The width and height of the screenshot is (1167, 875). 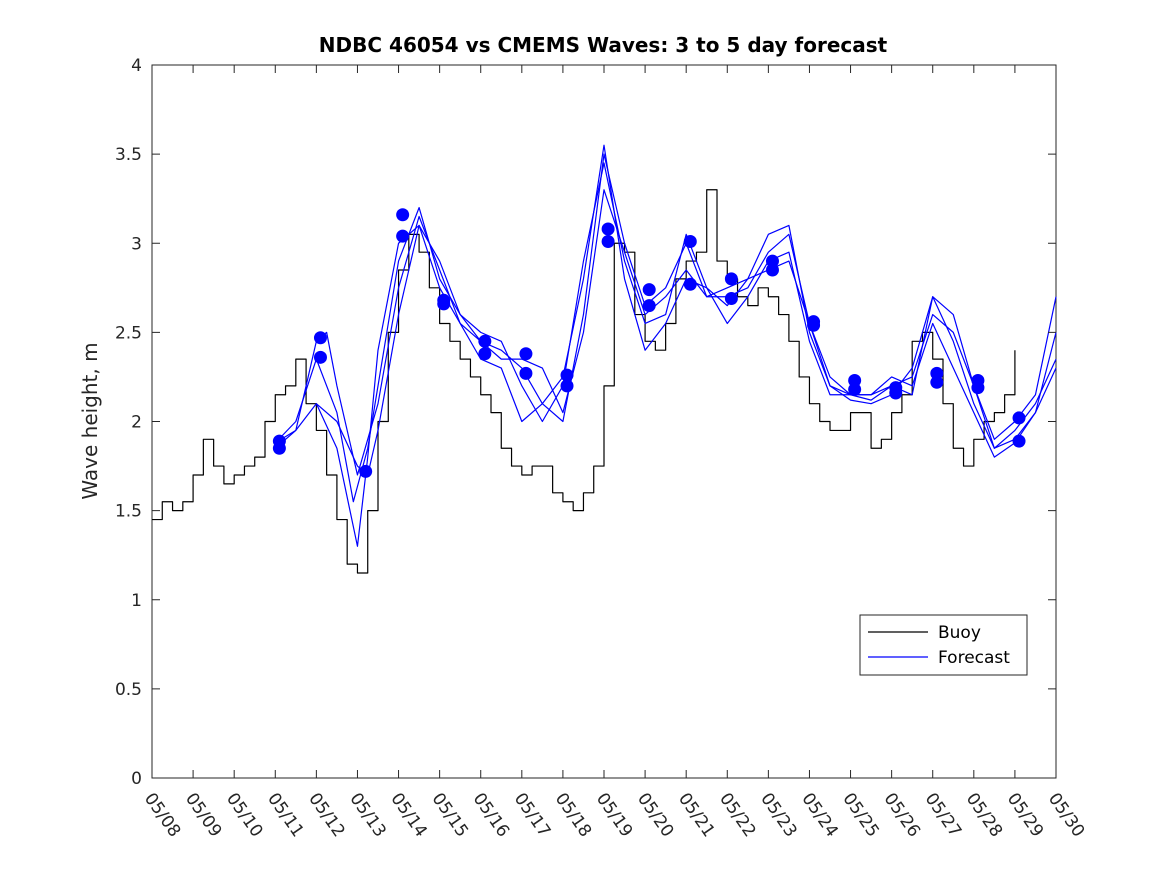 I want to click on y-tick-label: 2.5, so click(x=128, y=333).